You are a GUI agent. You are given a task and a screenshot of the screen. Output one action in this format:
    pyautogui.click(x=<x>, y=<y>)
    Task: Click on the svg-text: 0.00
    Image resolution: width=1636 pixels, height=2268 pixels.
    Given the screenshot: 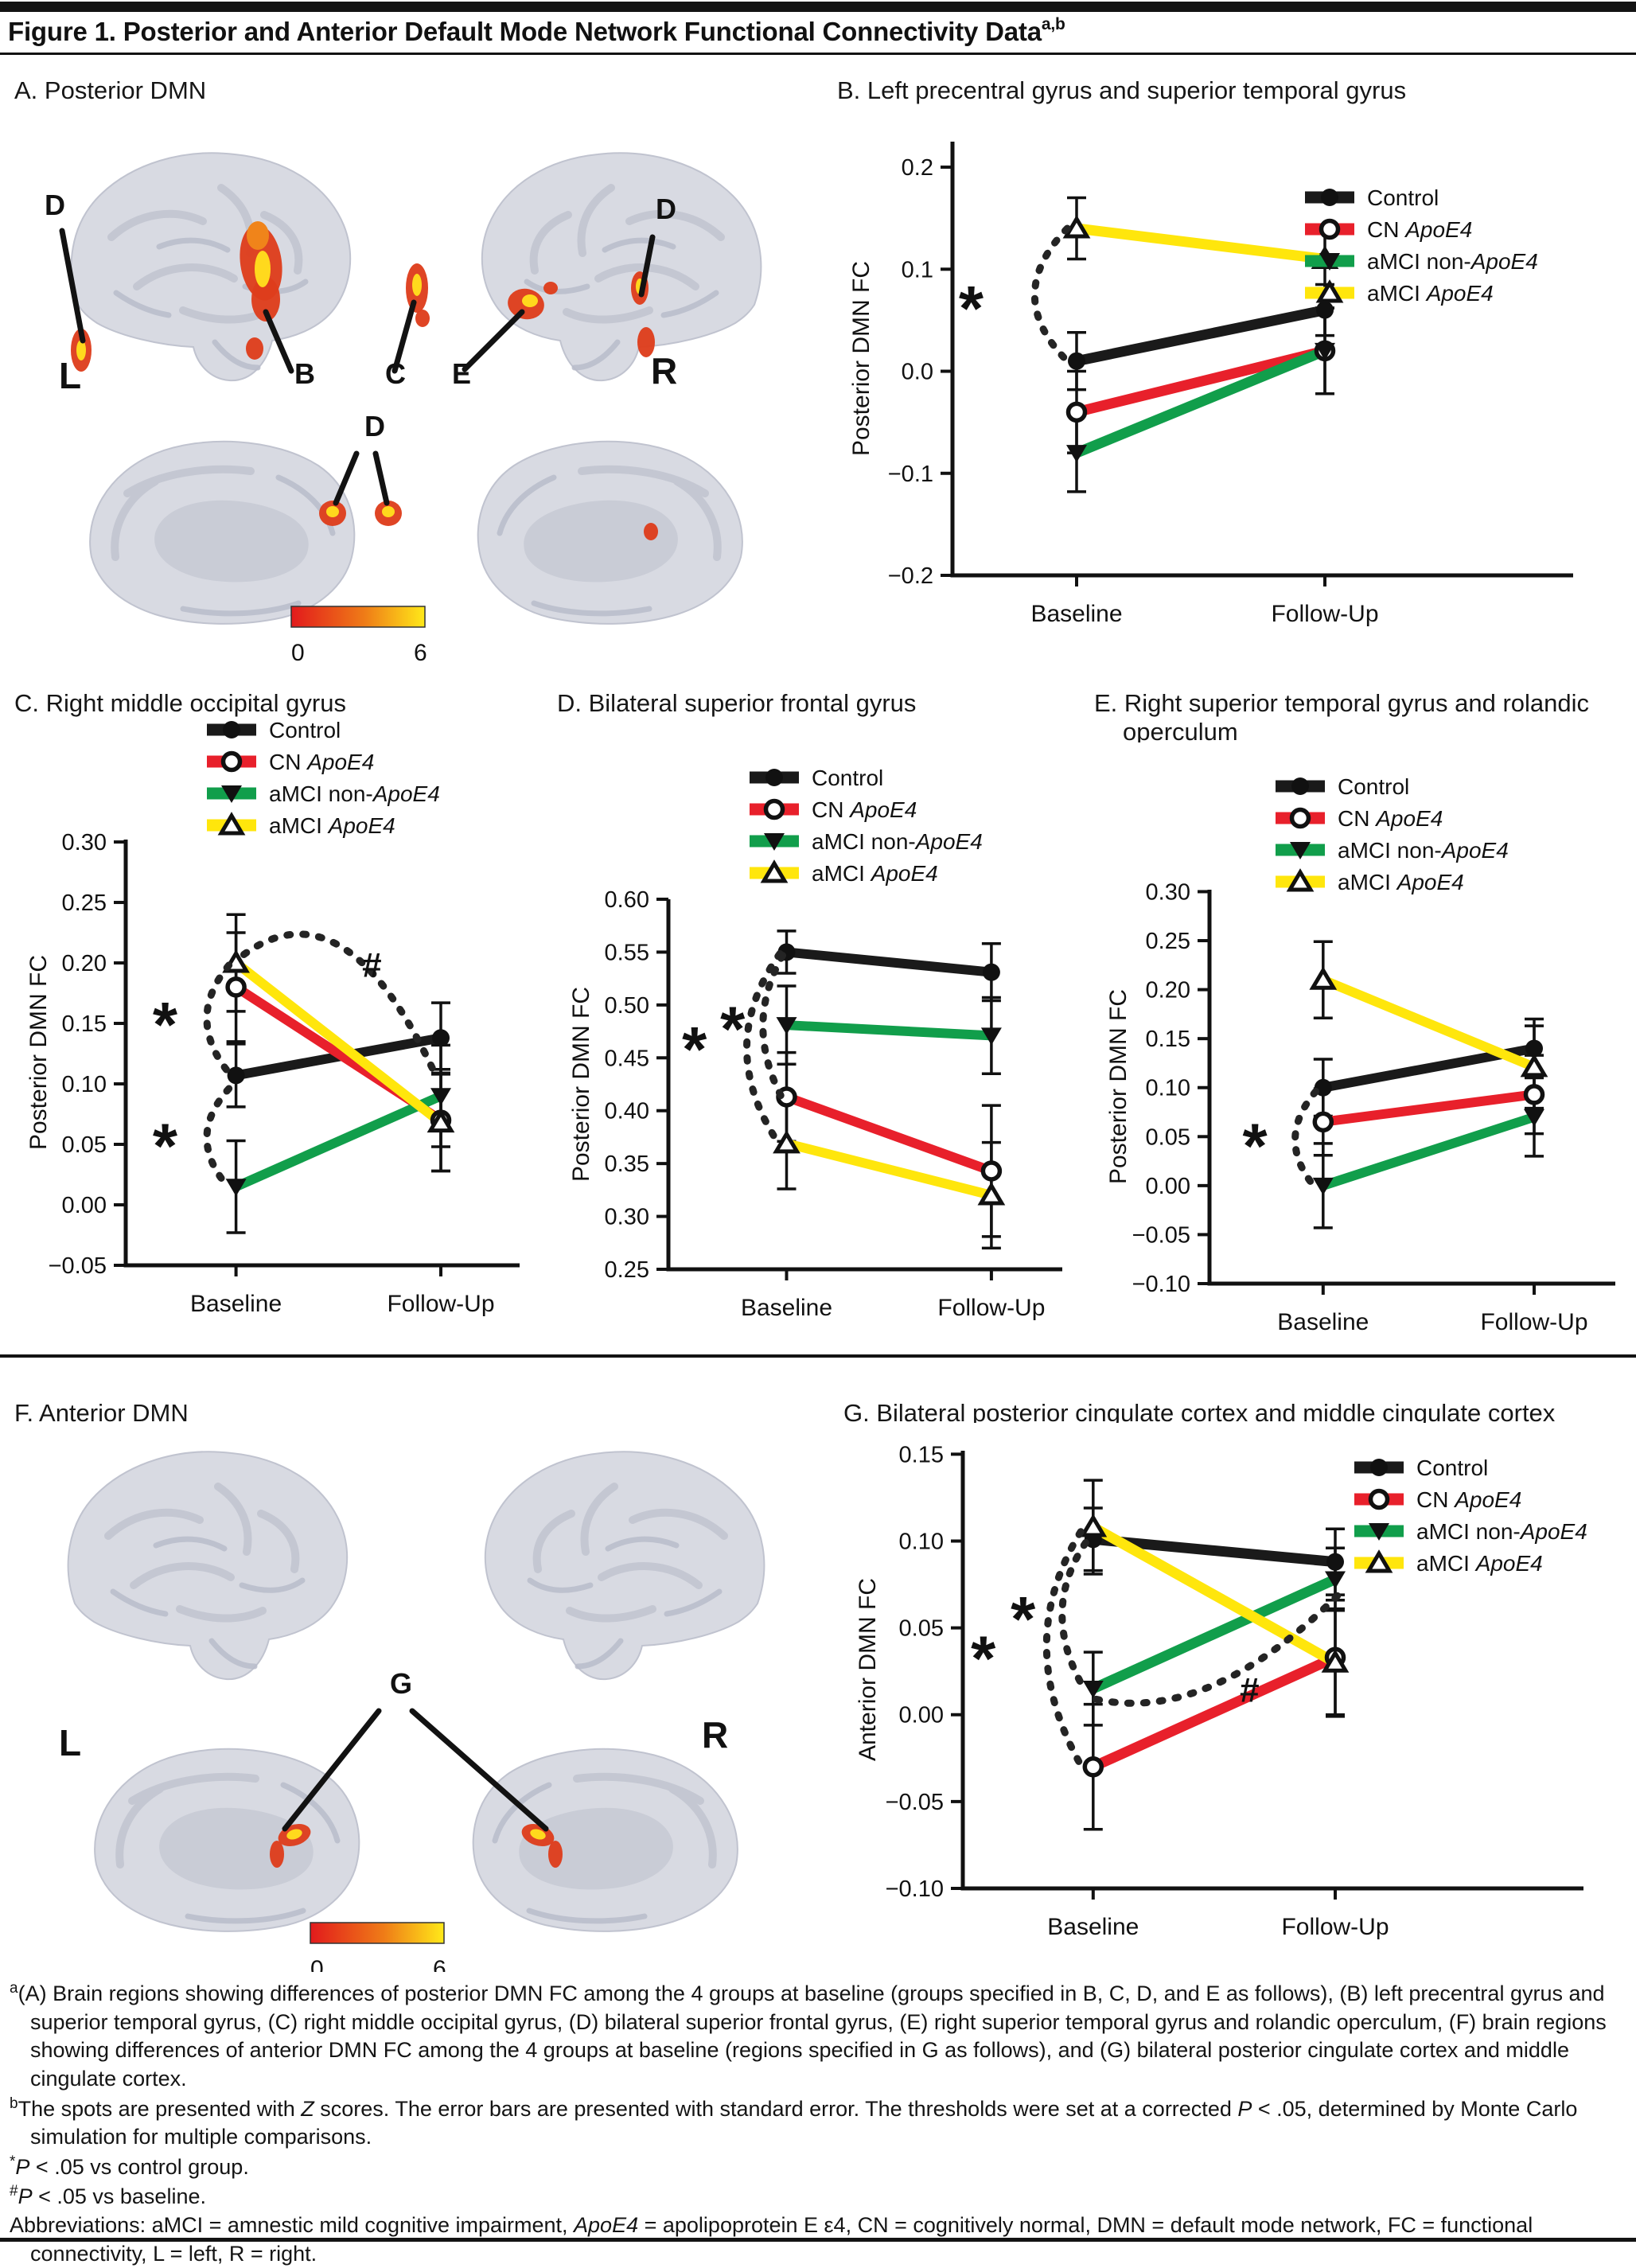 What is the action you would take?
    pyautogui.click(x=1168, y=1186)
    